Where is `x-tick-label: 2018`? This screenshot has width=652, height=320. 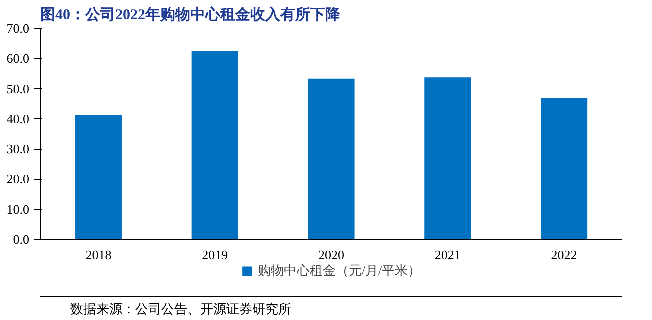
x-tick-label: 2018 is located at coordinates (99, 255).